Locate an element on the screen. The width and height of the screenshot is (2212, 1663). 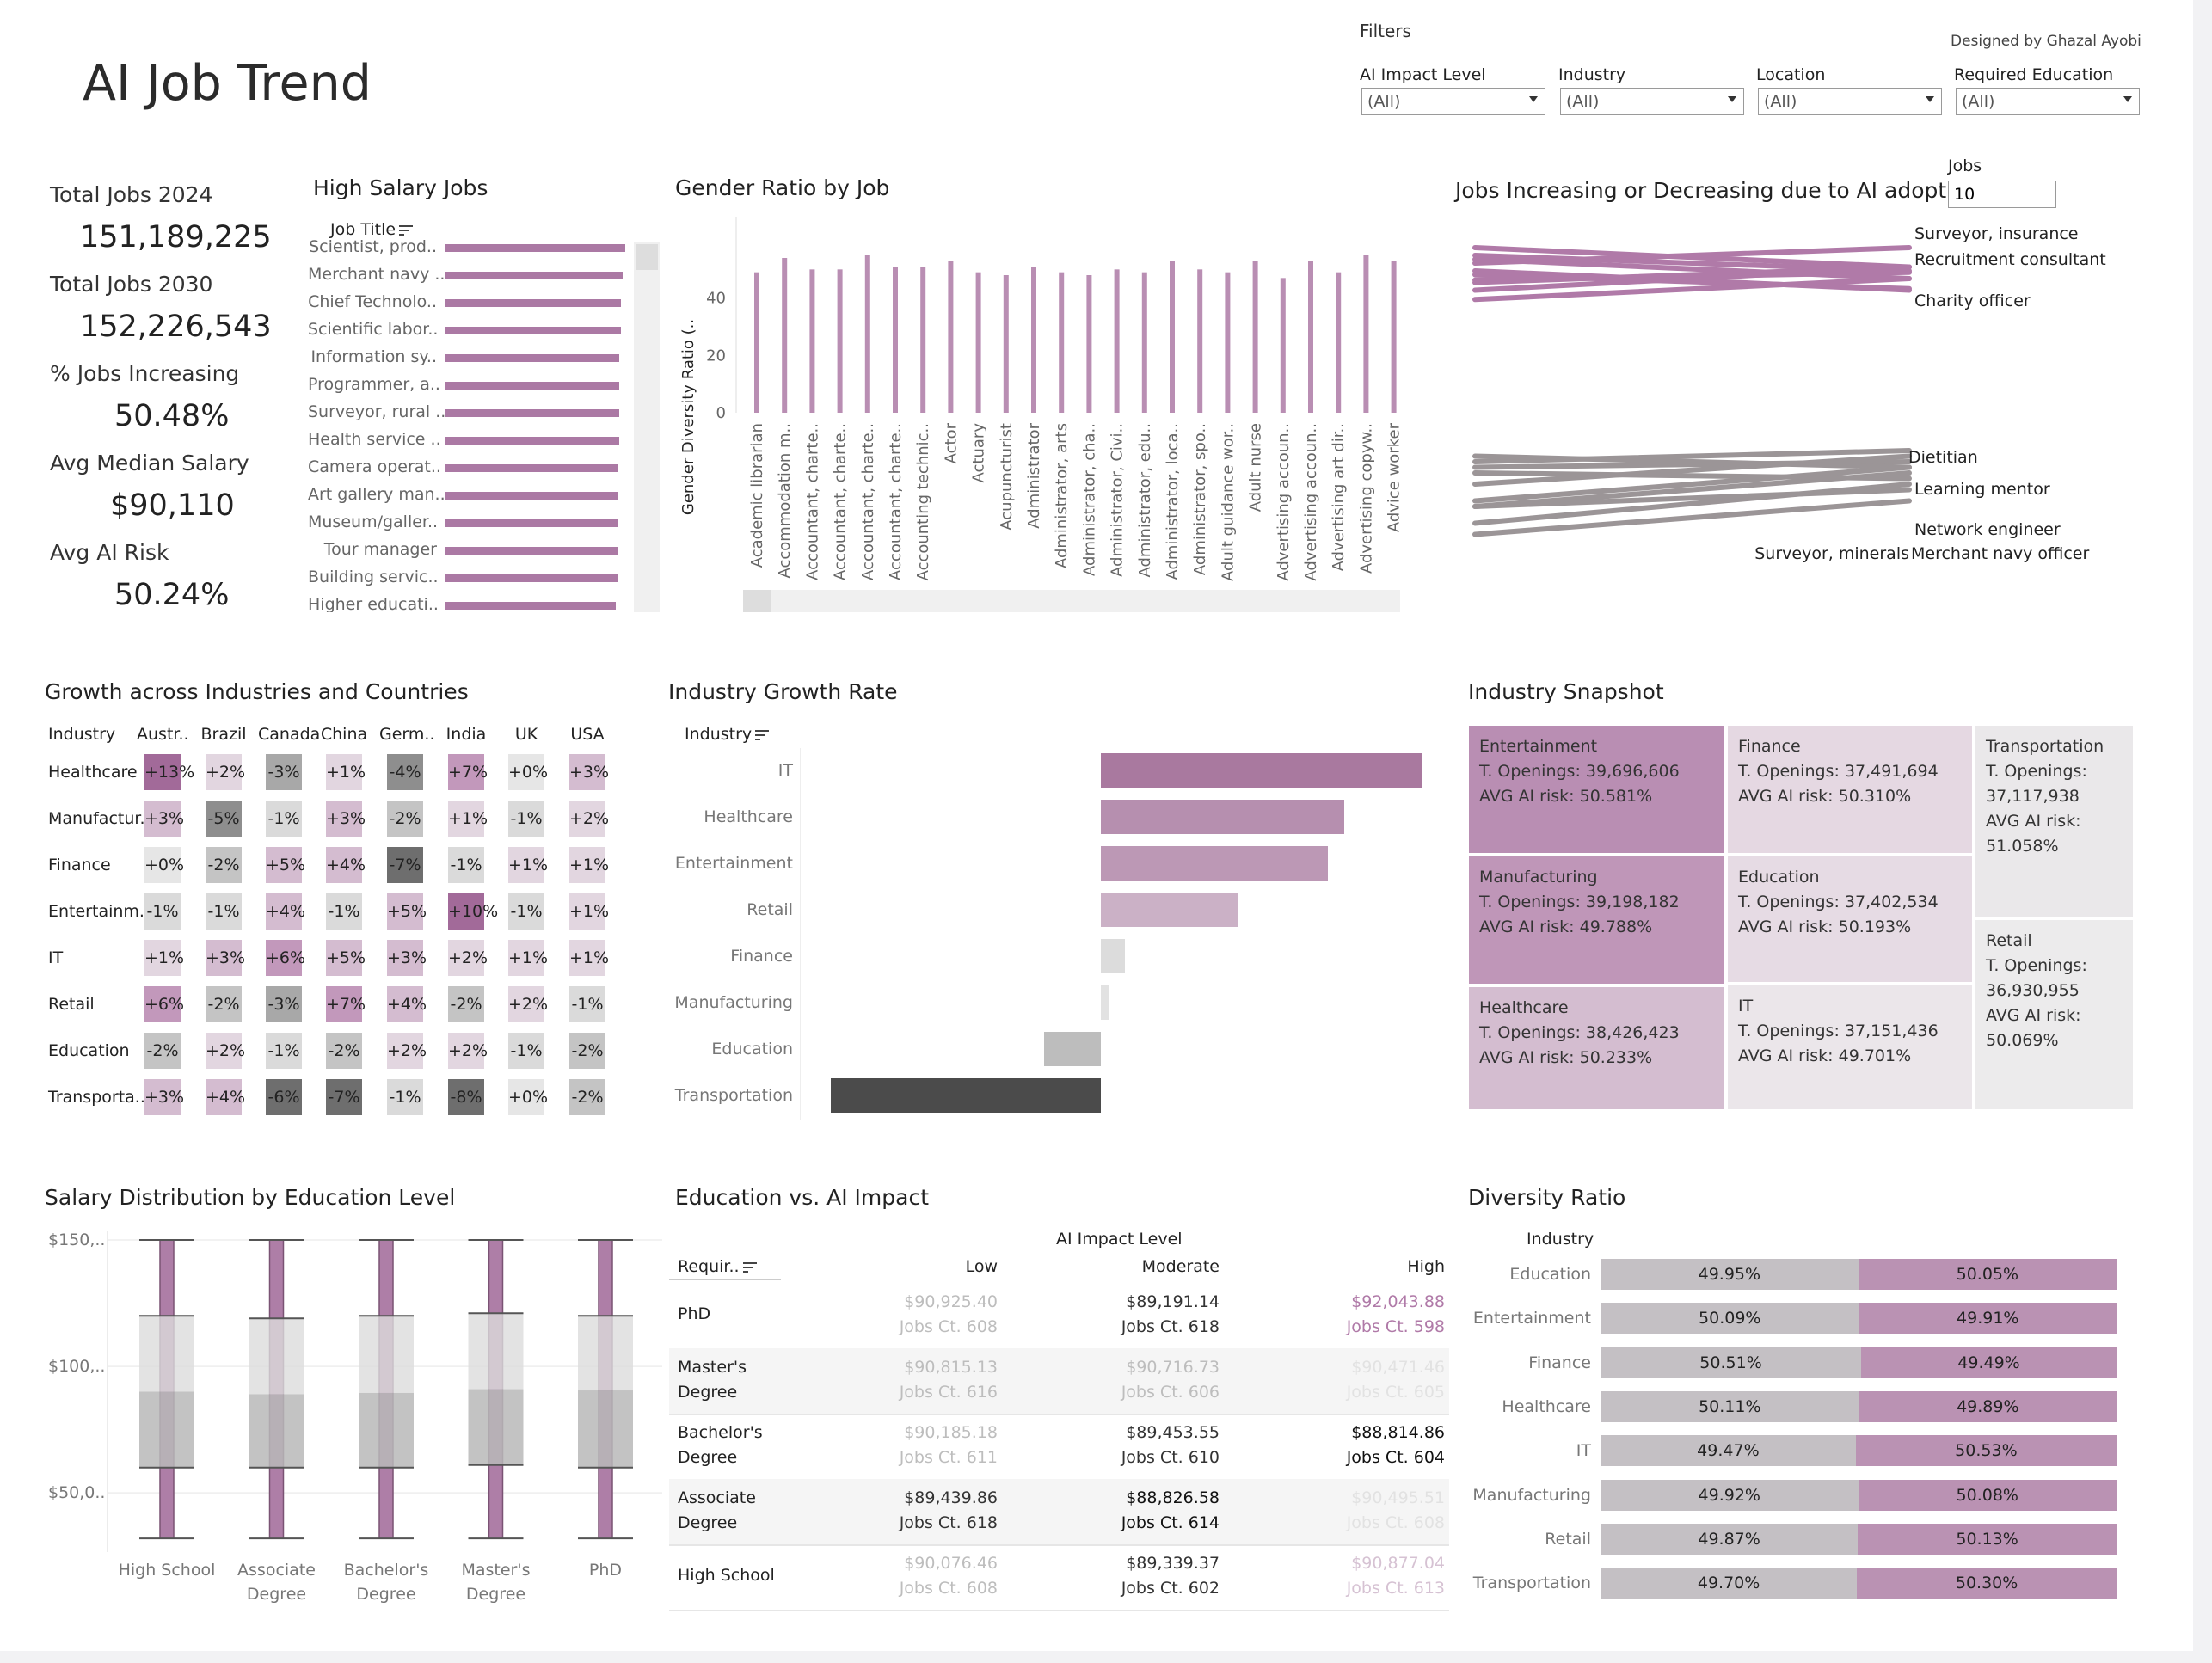
job-title: Merchant navy .. is located at coordinates (376, 274).